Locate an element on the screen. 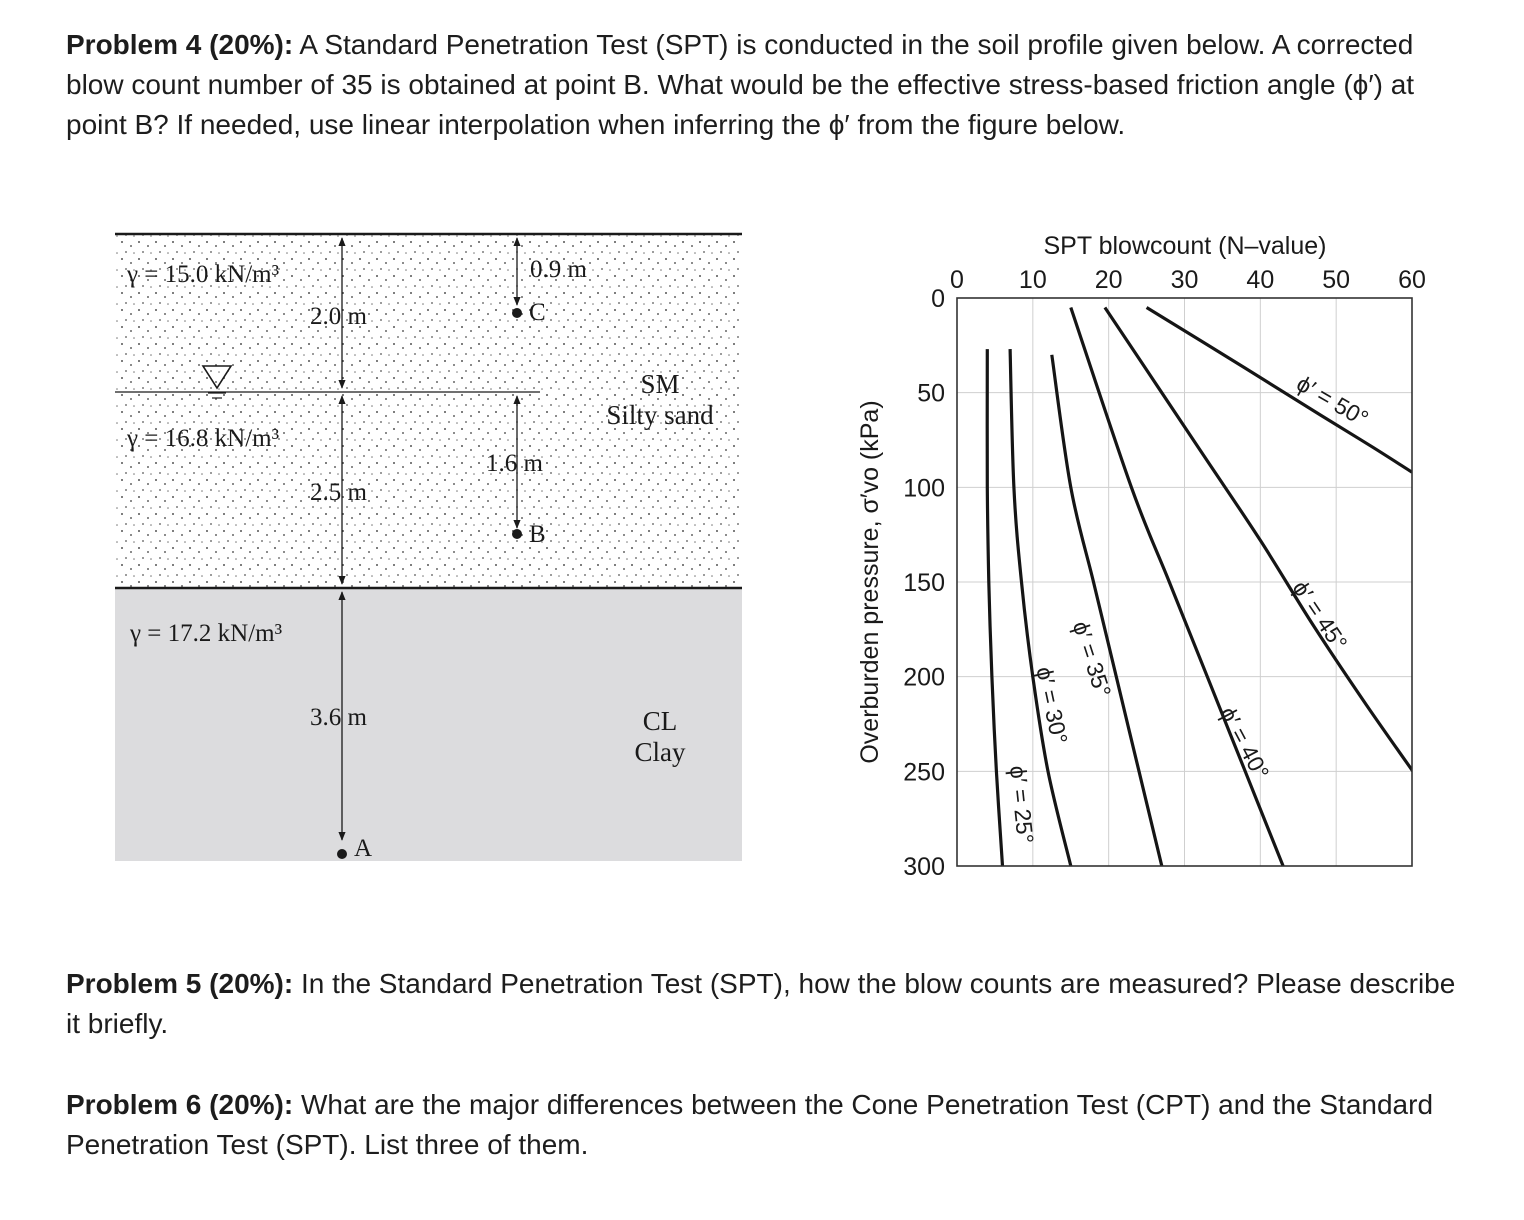 This screenshot has width=1524, height=1220. chart-frame is located at coordinates (1184, 582).